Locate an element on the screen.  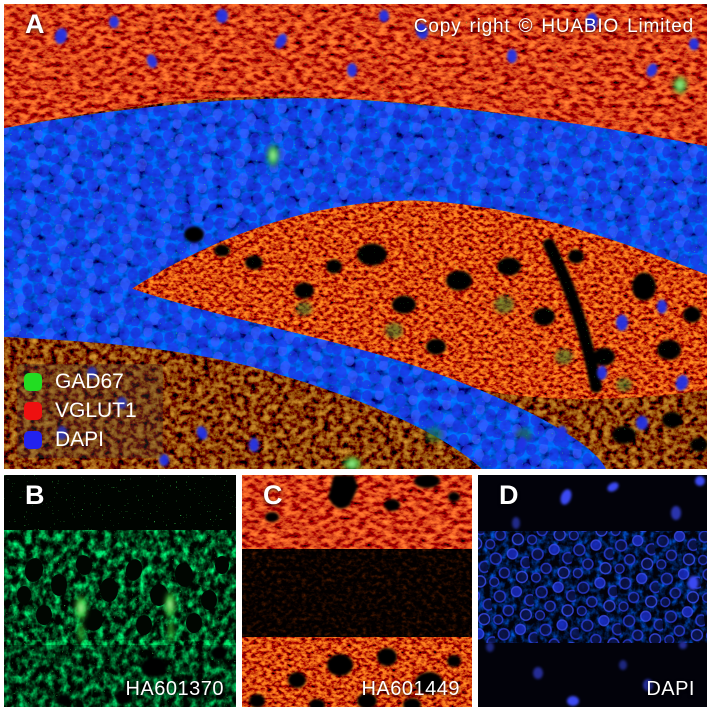
micrograph-image-red is located at coordinates (357, 591).